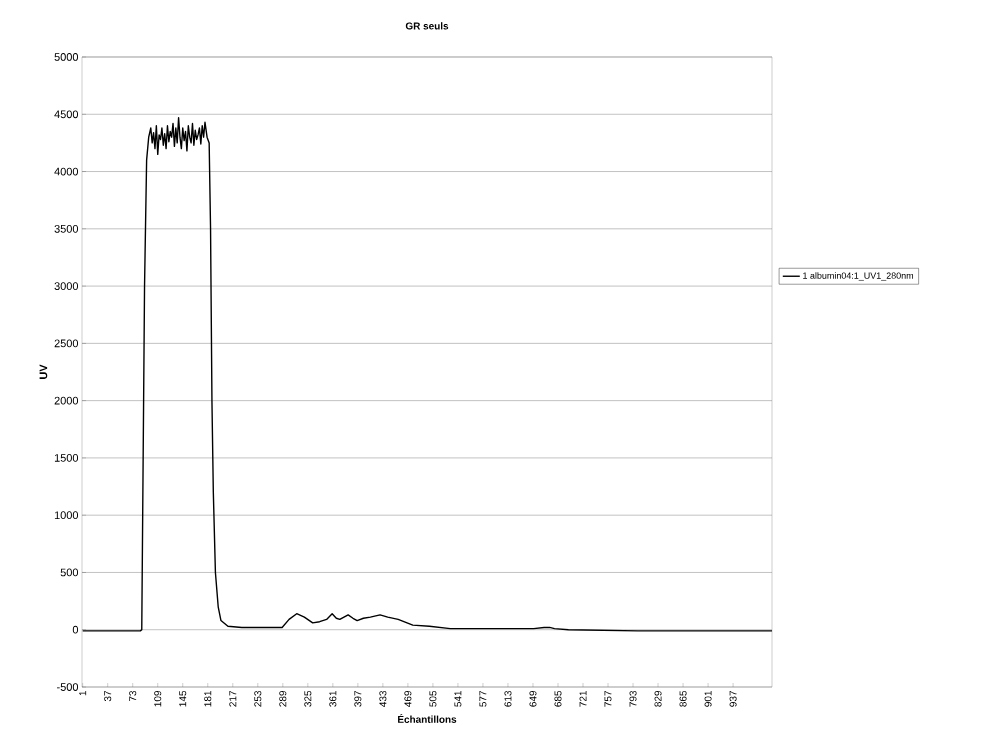  Describe the element at coordinates (408, 698) in the screenshot. I see `x-tick-label: 469` at that location.